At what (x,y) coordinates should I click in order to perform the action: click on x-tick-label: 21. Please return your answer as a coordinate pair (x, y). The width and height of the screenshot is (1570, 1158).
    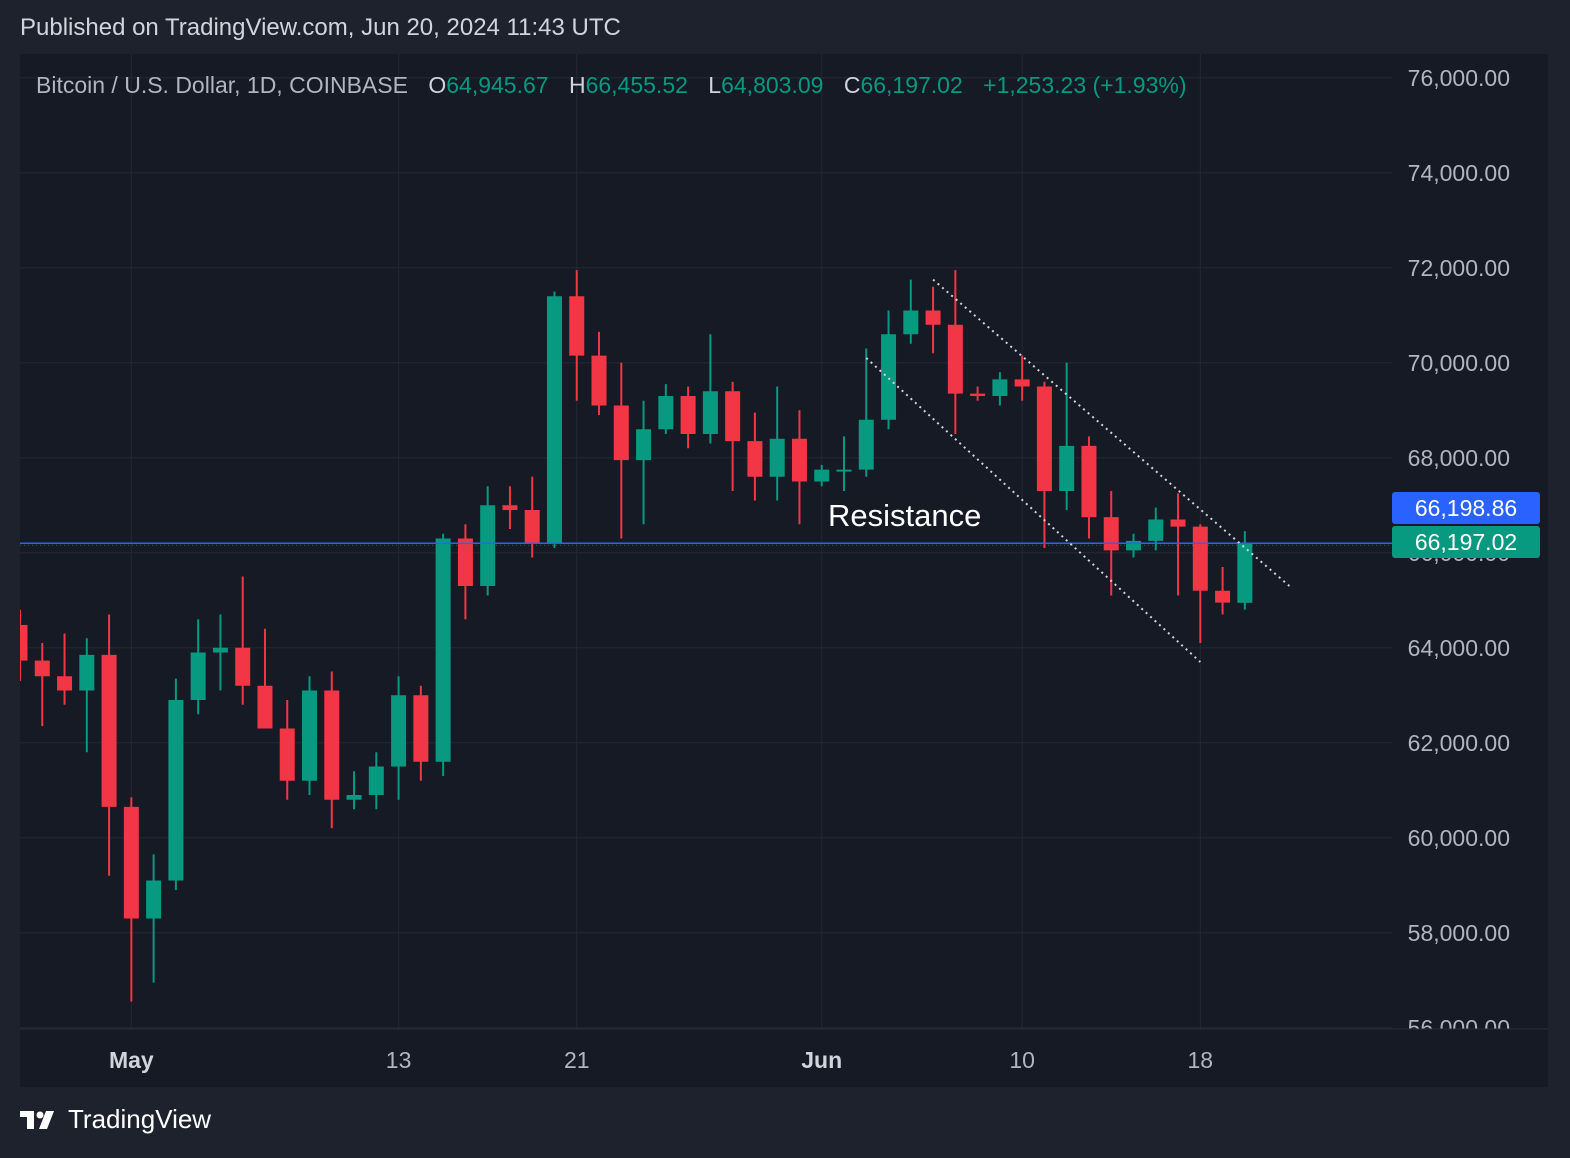
    Looking at the image, I should click on (577, 1060).